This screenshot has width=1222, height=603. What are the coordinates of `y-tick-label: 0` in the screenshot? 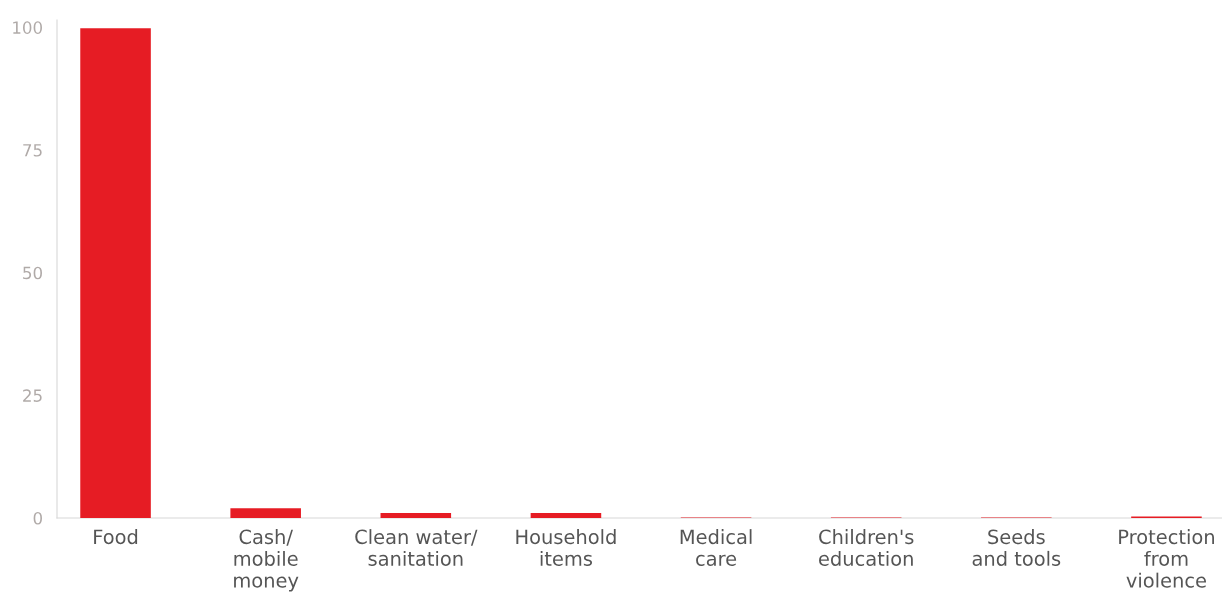 It's located at (37, 518).